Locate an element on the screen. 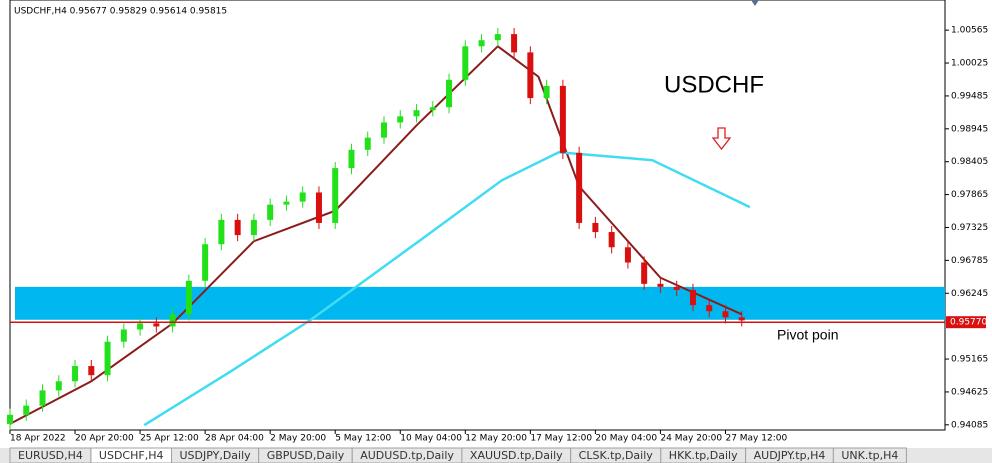 The width and height of the screenshot is (992, 463). scroll-marker is located at coordinates (755, 3).